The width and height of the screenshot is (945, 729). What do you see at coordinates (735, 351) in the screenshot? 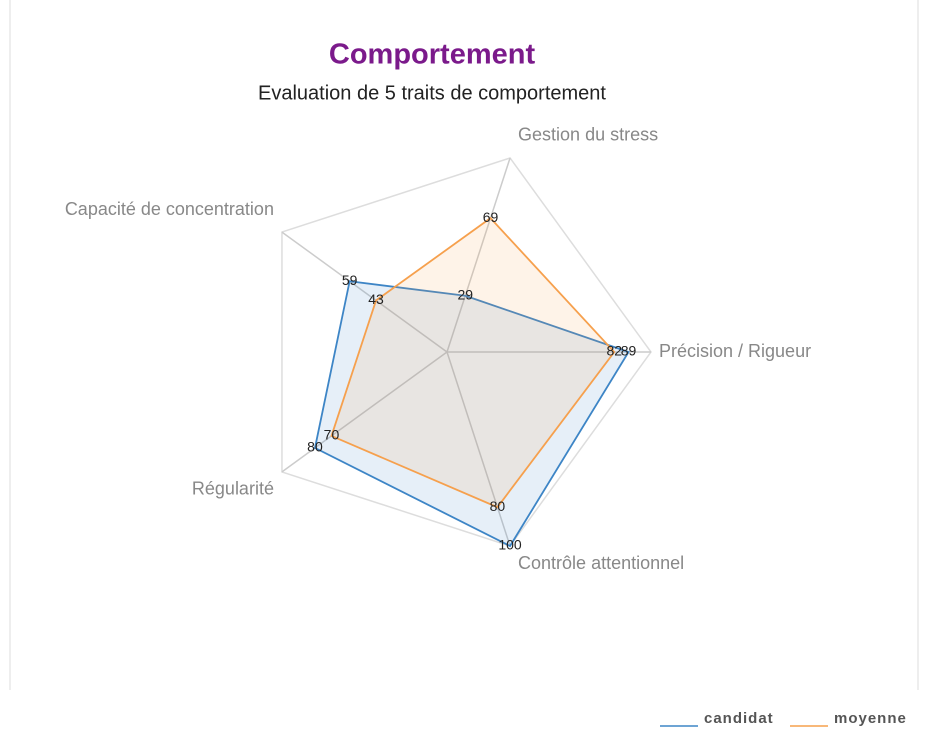
I see `axis-label: Précision / Rigueur` at bounding box center [735, 351].